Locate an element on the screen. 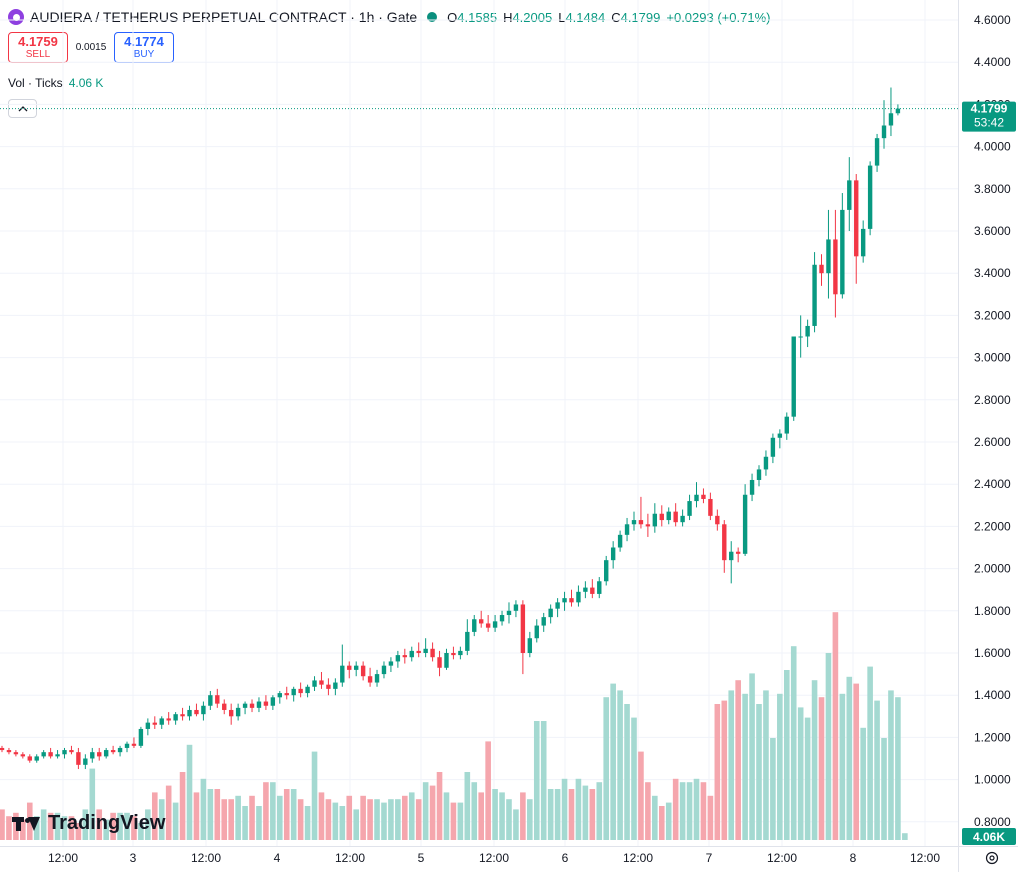 Image resolution: width=1018 pixels, height=872 pixels. buy-button: 4.1774 BUY is located at coordinates (144, 47).